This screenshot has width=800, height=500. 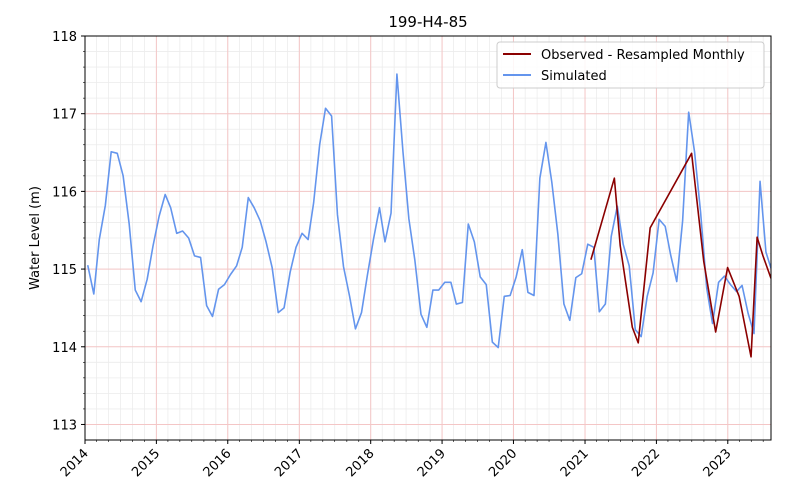 I want to click on y-tick-label: 115, so click(x=64, y=270).